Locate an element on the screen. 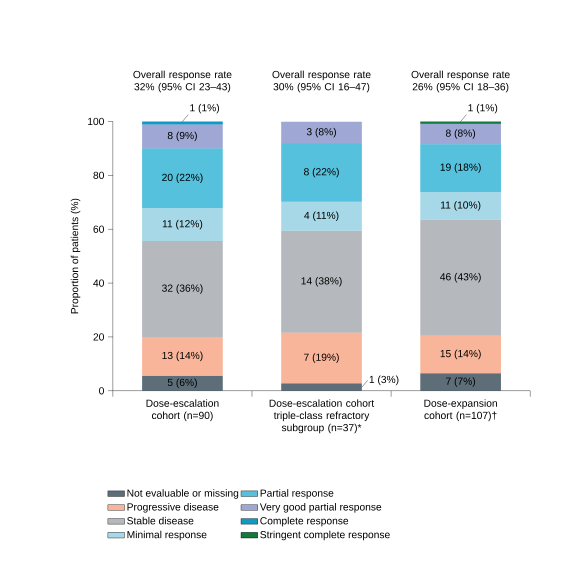 The width and height of the screenshot is (585, 573). data-label: 5 (6%) is located at coordinates (182, 383).